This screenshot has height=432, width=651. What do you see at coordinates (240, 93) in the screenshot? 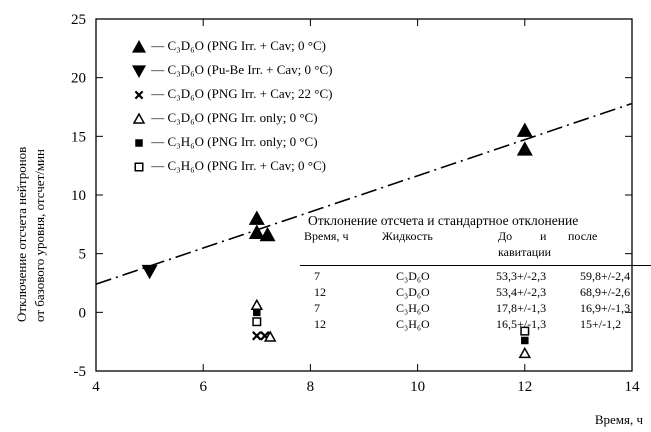
I see `legend-label: — C₃D₆O (PNG Irr. + Cav; 22 °C)` at bounding box center [240, 93].